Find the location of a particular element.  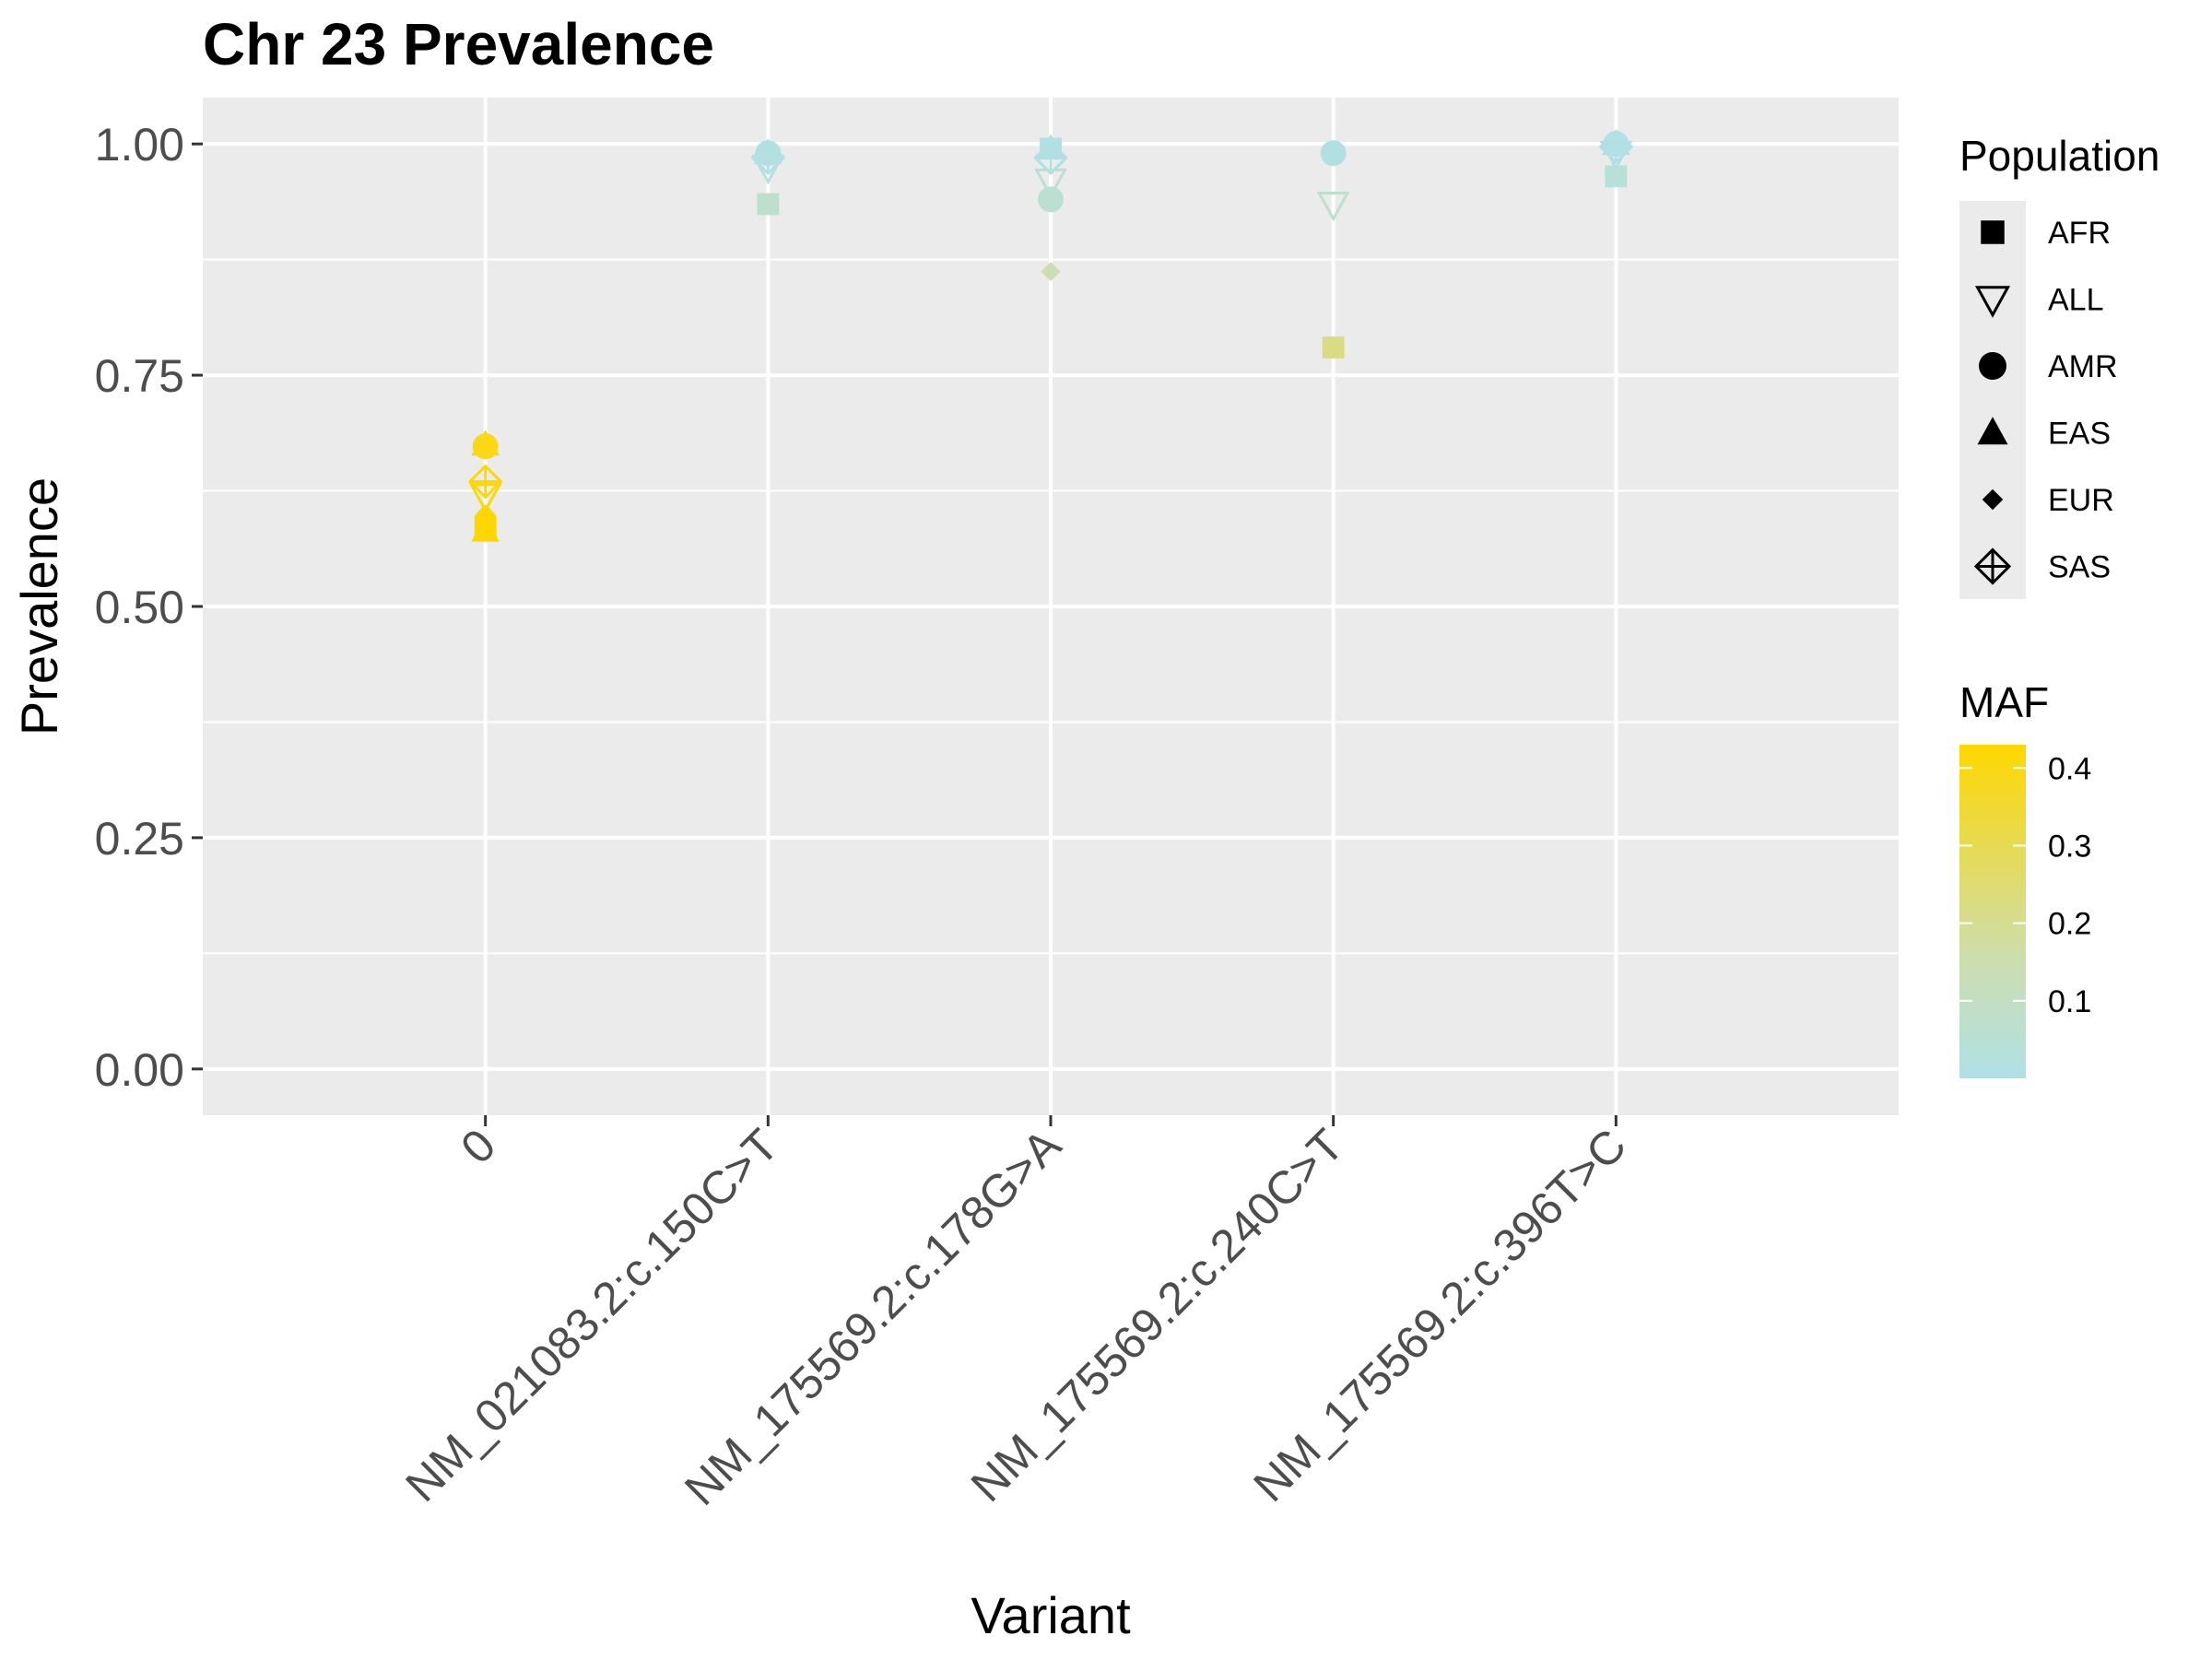

population-legend-title: Population is located at coordinates (2059, 156).